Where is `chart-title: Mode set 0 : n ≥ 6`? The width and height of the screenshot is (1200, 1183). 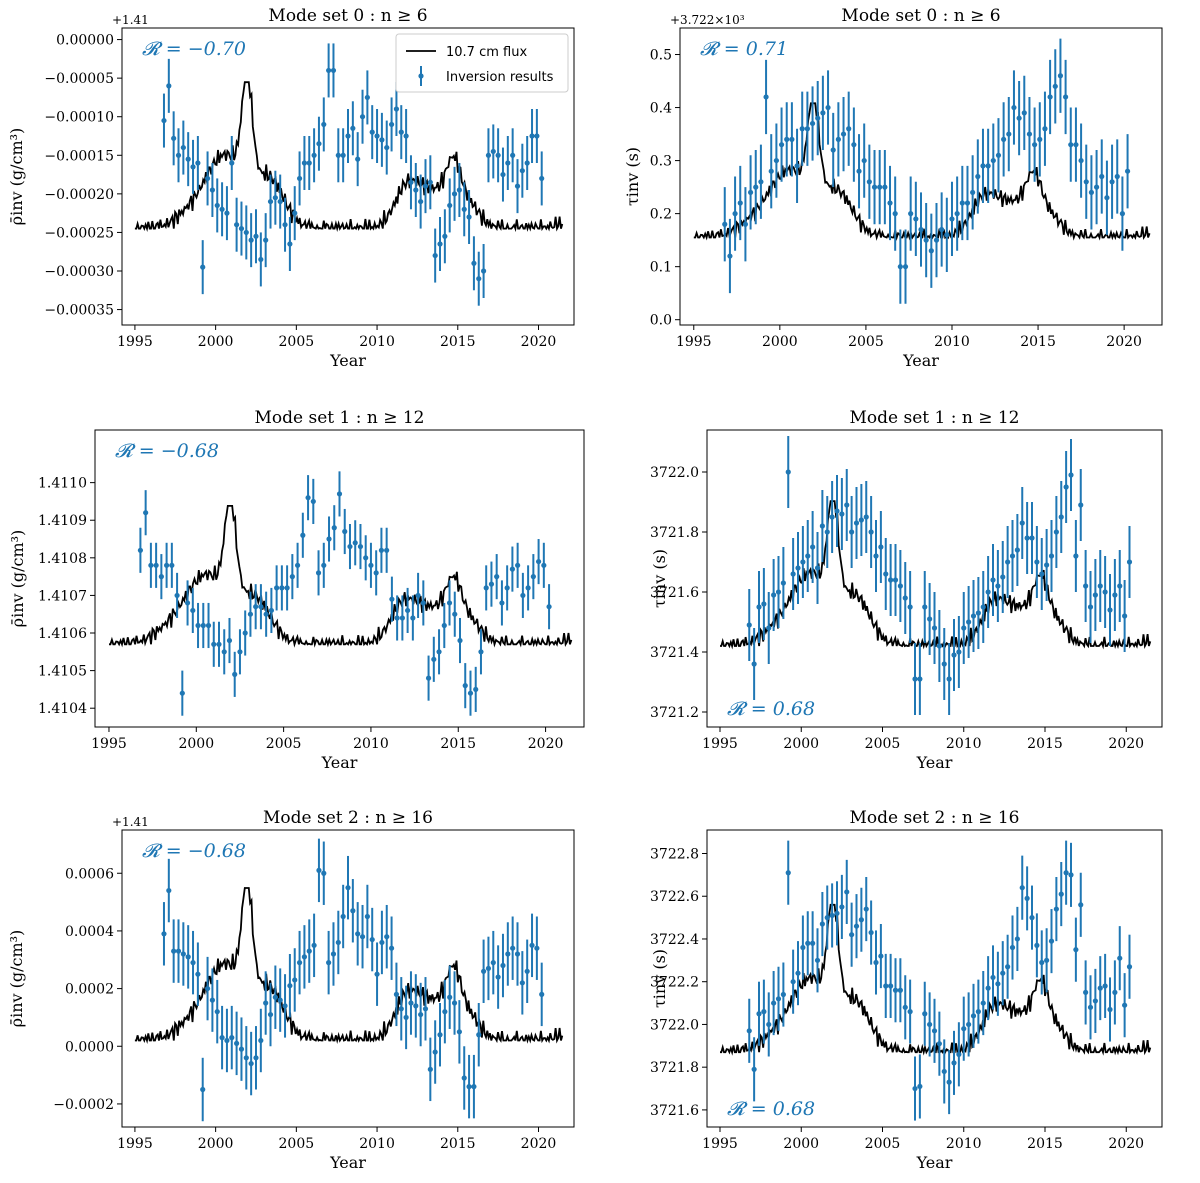
chart-title: Mode set 0 : n ≥ 6 is located at coordinates (920, 16).